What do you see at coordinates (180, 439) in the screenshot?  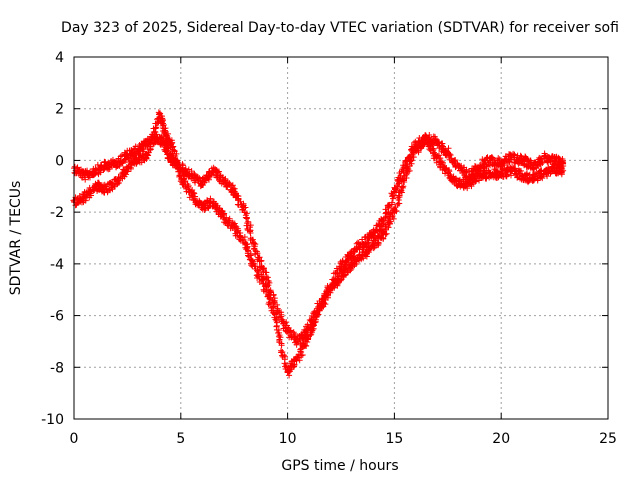 I see `x-tick-label: 5` at bounding box center [180, 439].